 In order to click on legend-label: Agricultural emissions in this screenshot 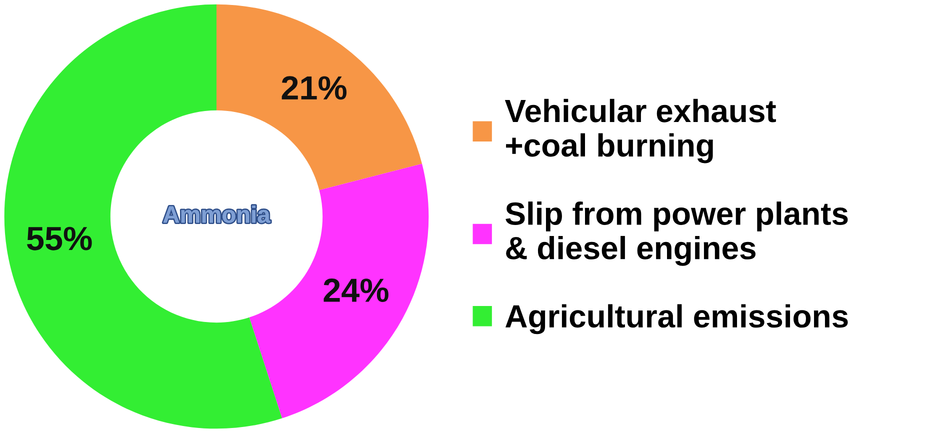, I will do `click(676, 319)`.